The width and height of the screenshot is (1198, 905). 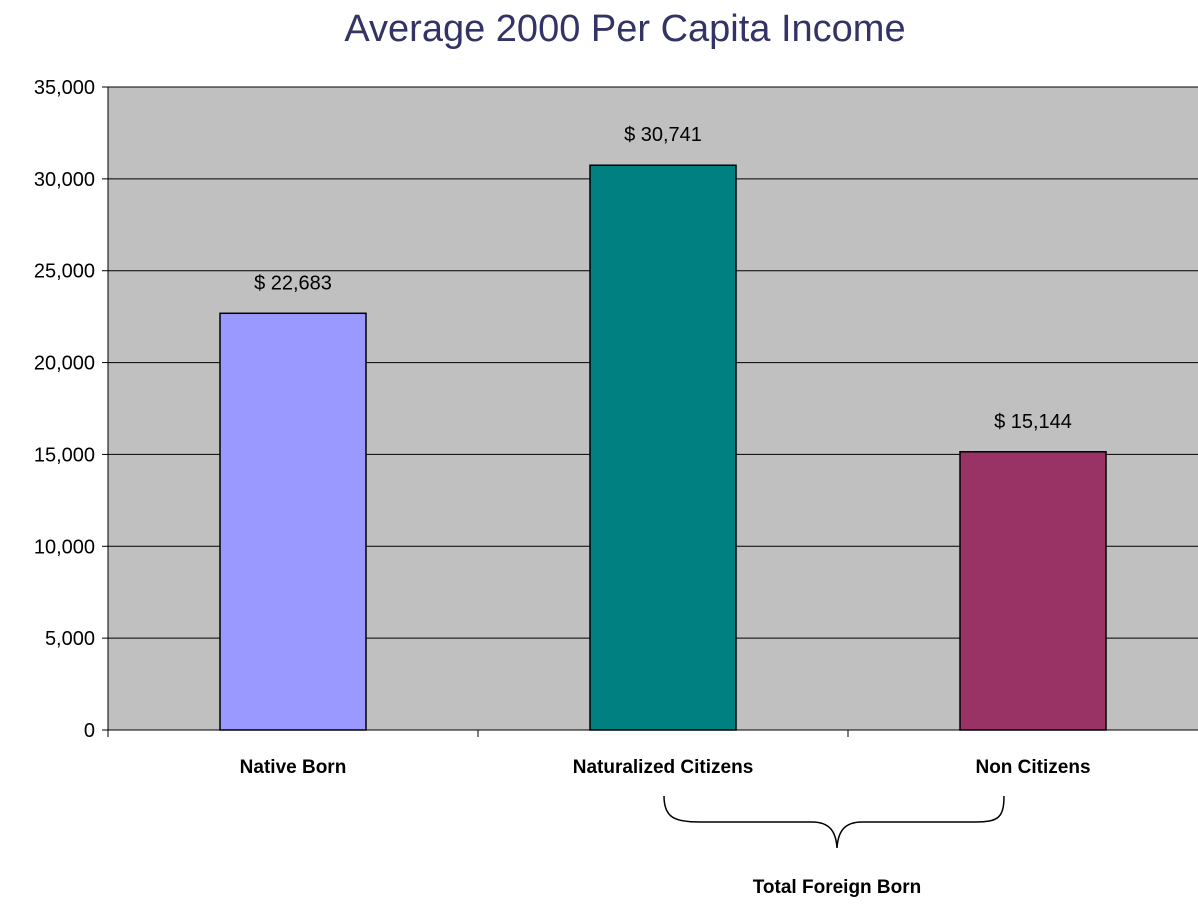 What do you see at coordinates (1032, 767) in the screenshot?
I see `category-label: Non Citizens` at bounding box center [1032, 767].